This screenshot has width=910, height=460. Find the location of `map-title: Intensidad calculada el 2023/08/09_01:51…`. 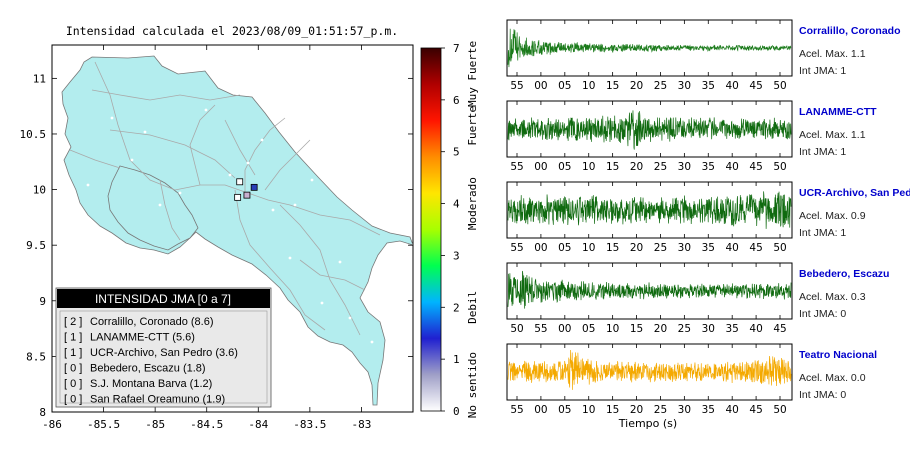

map-title: Intensidad calculada el 2023/08/09_01:51… is located at coordinates (232, 31).